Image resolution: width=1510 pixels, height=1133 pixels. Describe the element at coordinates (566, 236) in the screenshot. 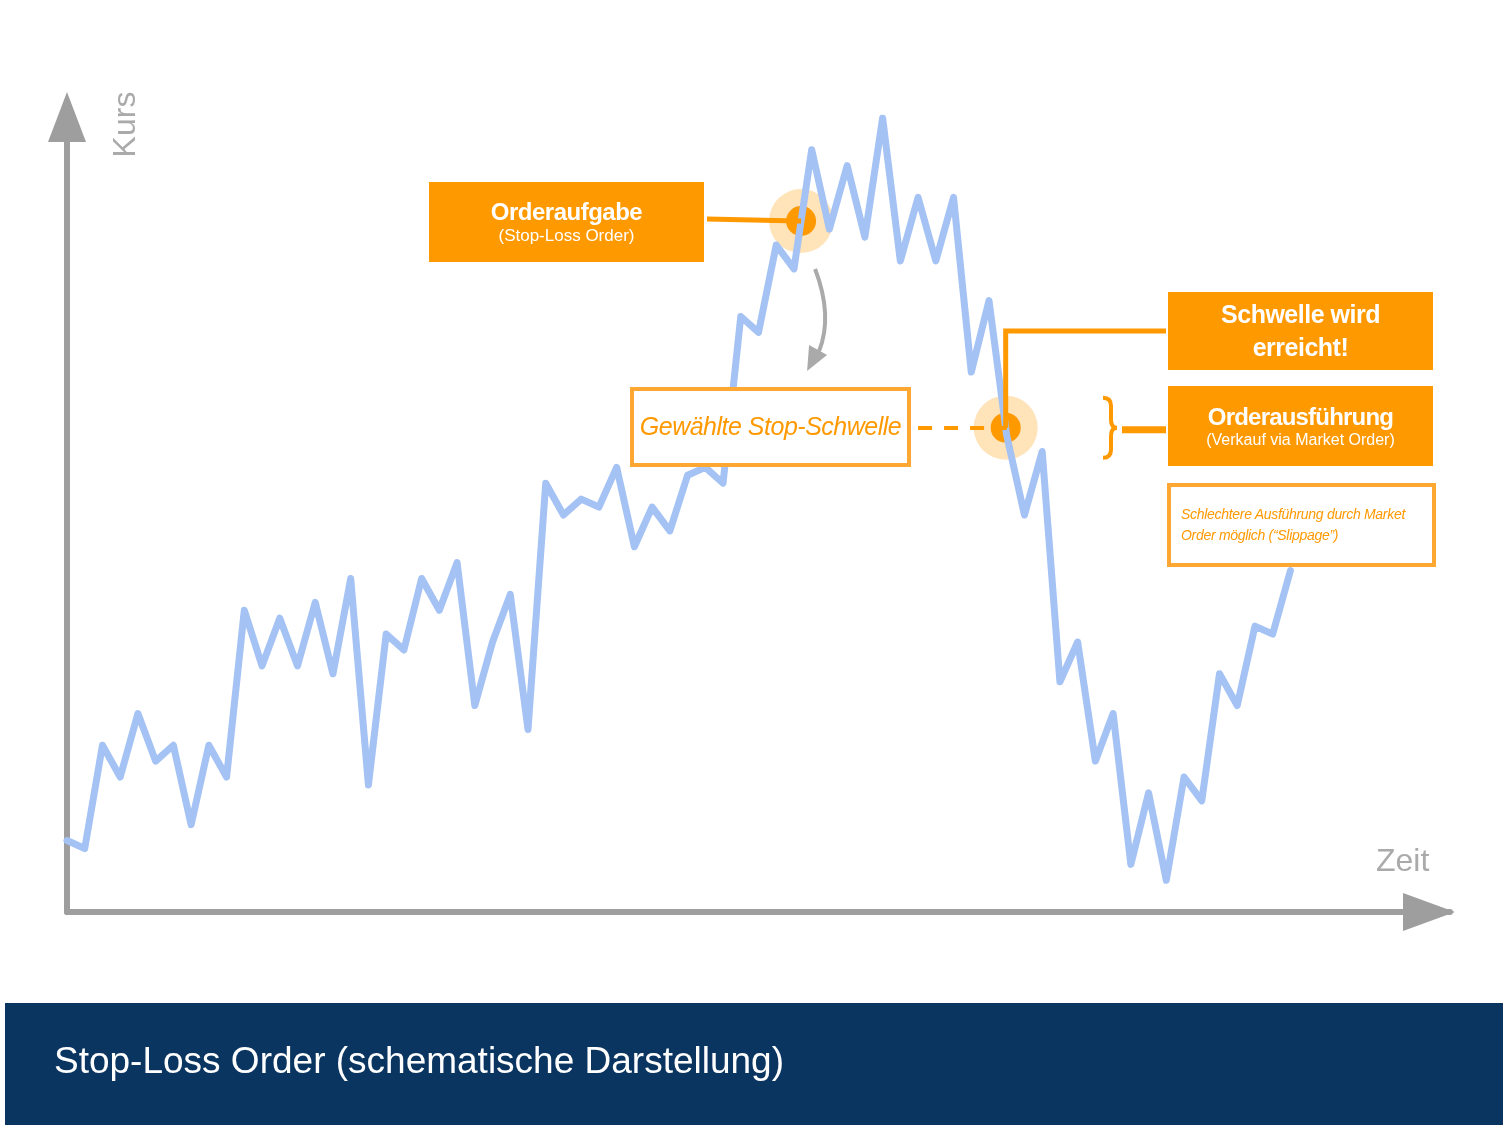

I see `annotation: (Stop-Loss Order)` at that location.